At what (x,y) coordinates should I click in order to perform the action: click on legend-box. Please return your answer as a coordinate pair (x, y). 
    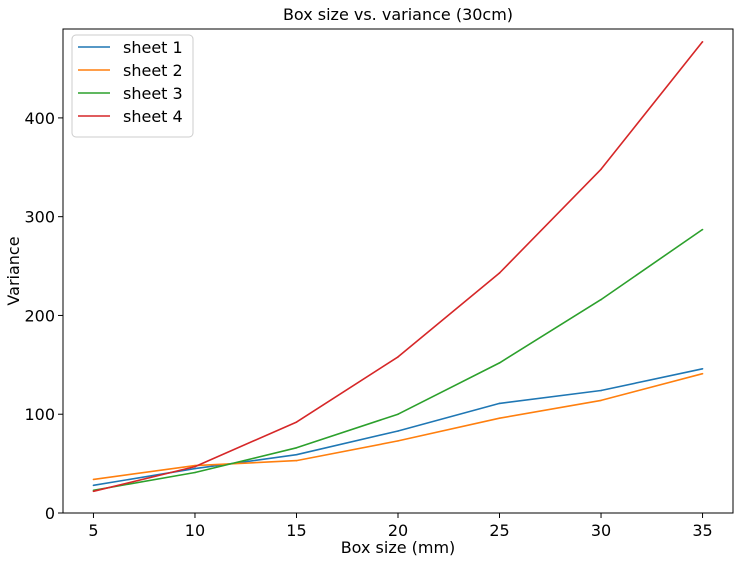
    Looking at the image, I should click on (132, 86).